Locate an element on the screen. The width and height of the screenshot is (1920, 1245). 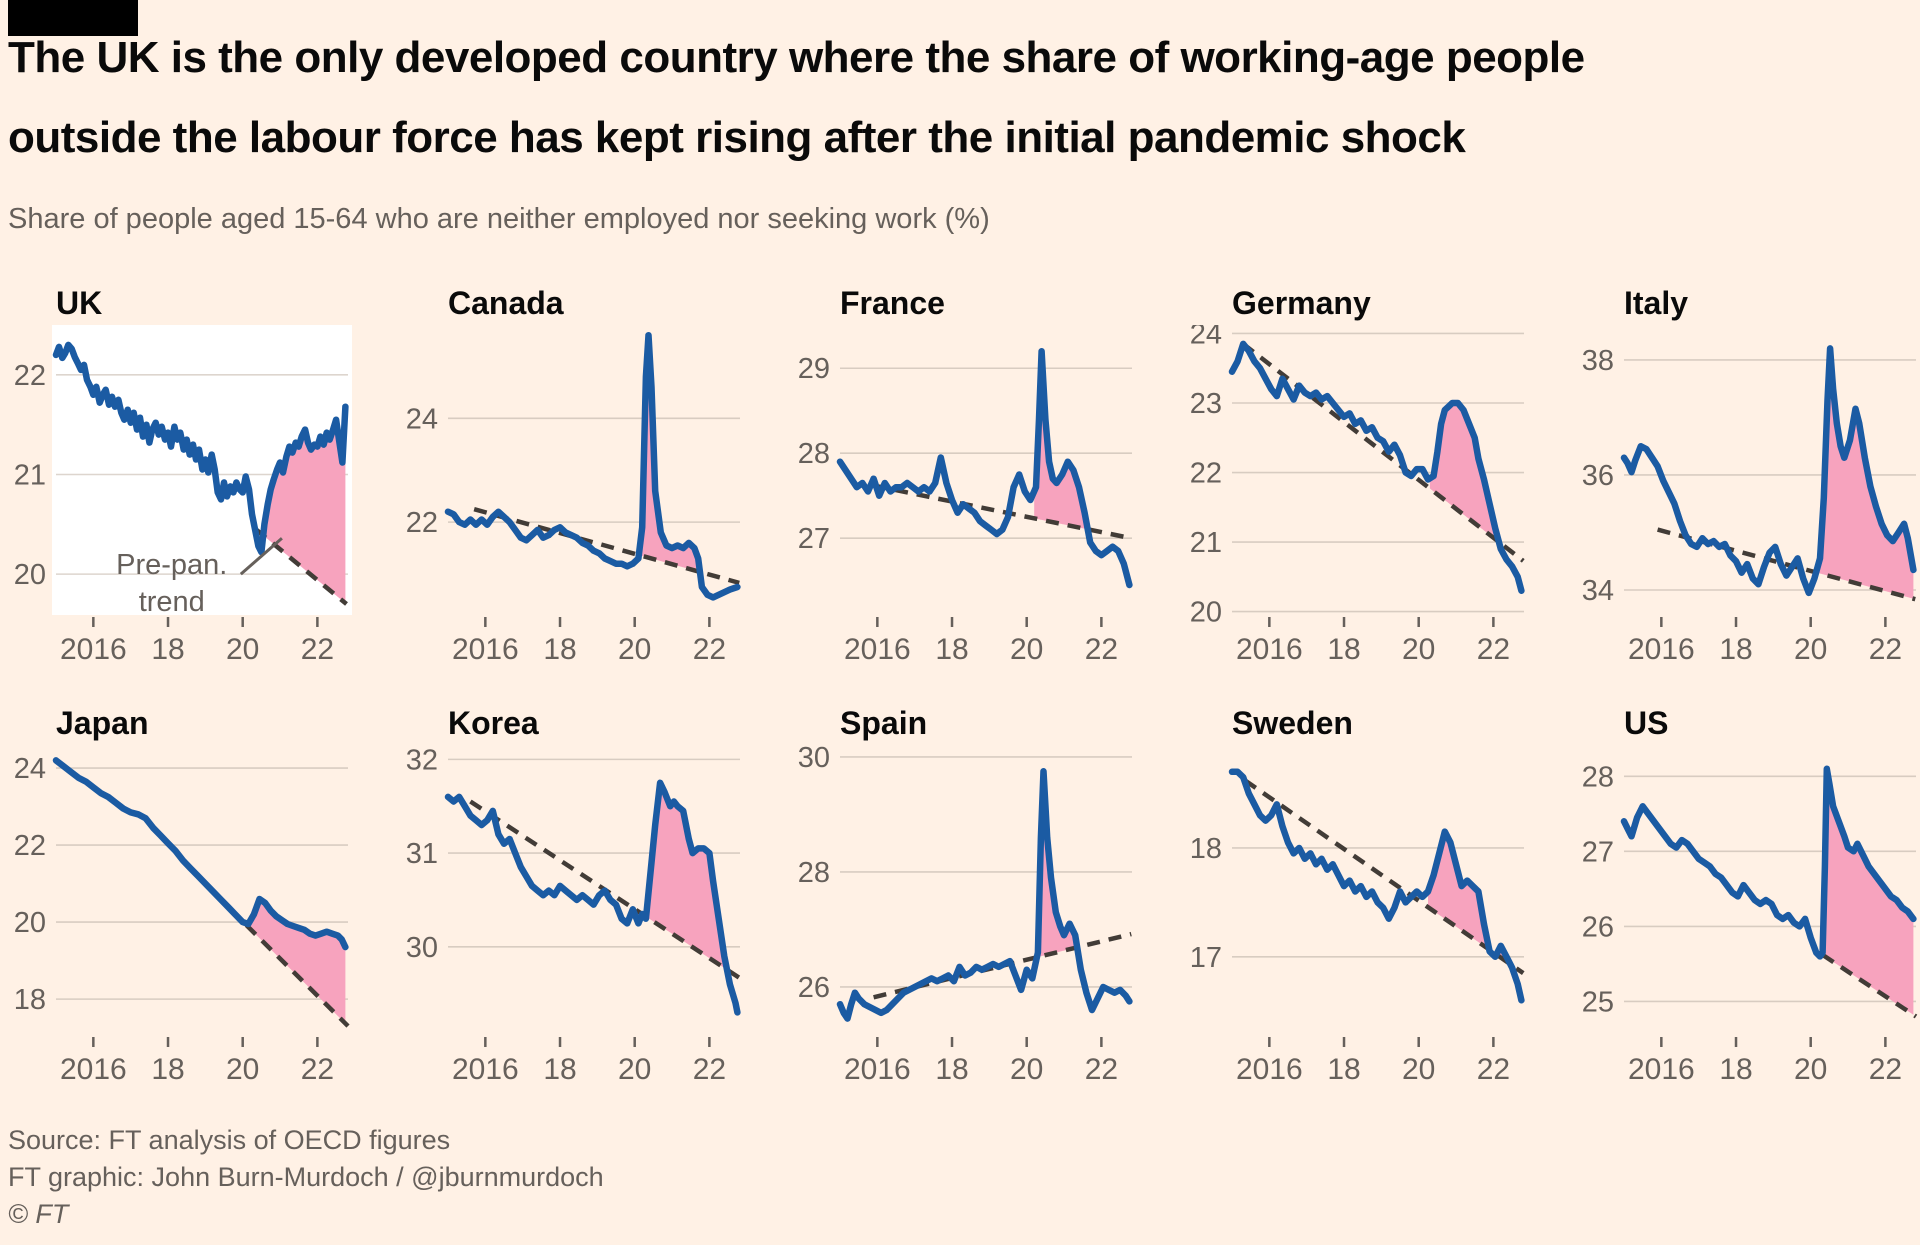
y-axis-label: 23 is located at coordinates (1206, 404).